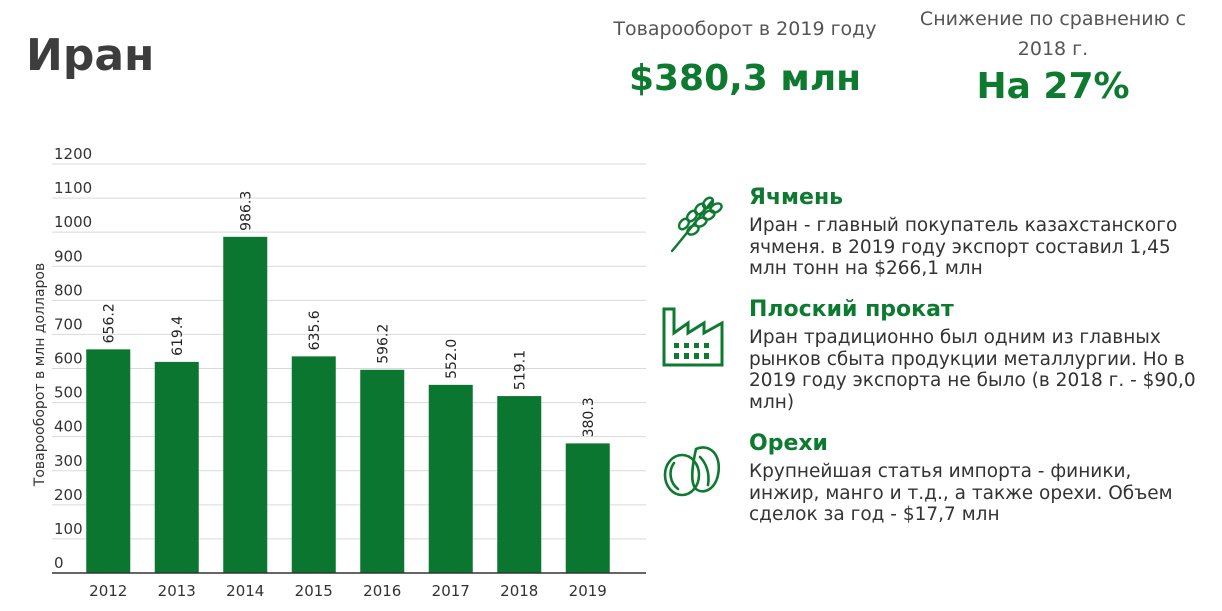 This screenshot has height=611, width=1222. I want to click on bar-value-label: 986.3, so click(246, 211).